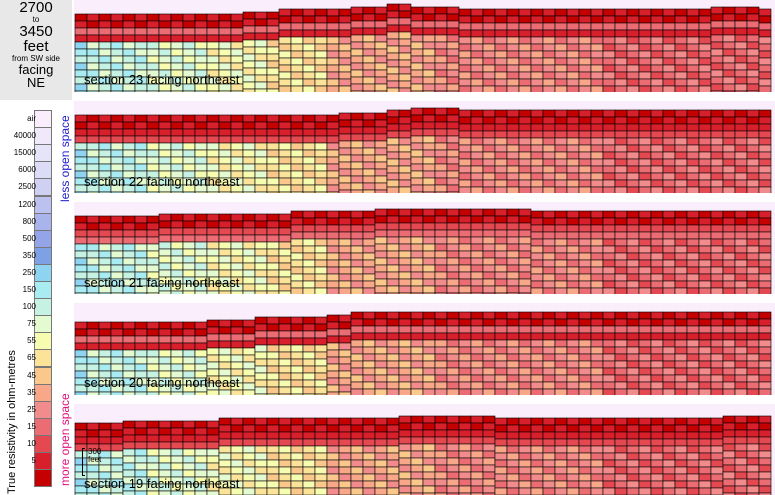 The width and height of the screenshot is (775, 495). I want to click on legend-label: 1200, so click(27, 204).